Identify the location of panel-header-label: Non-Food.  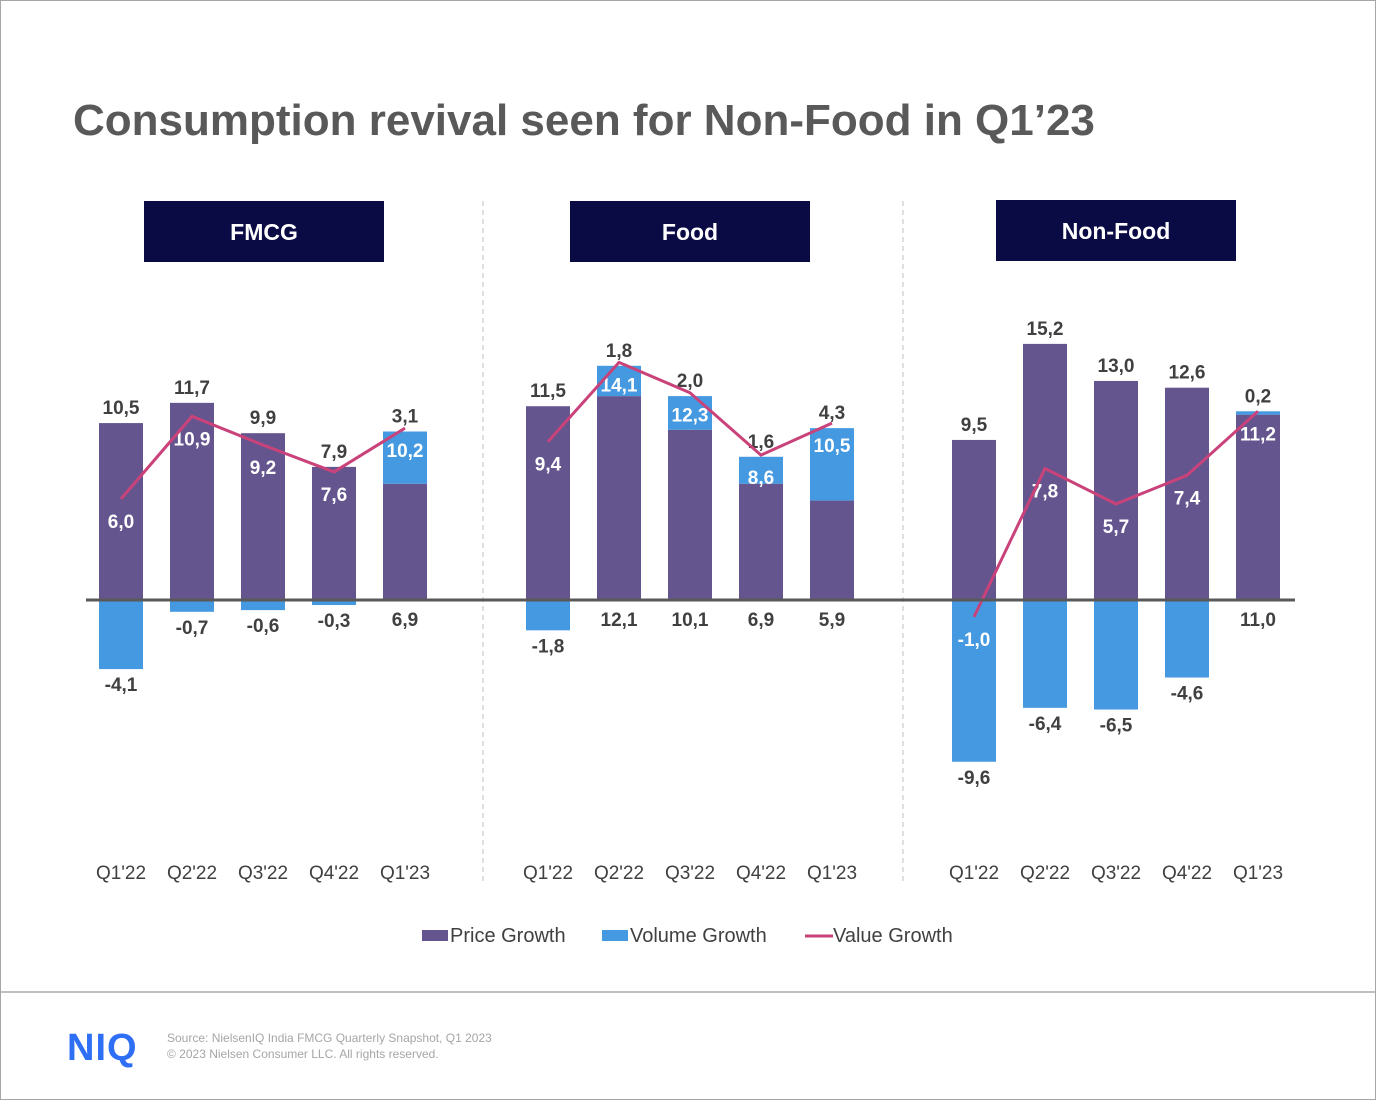
(1116, 231).